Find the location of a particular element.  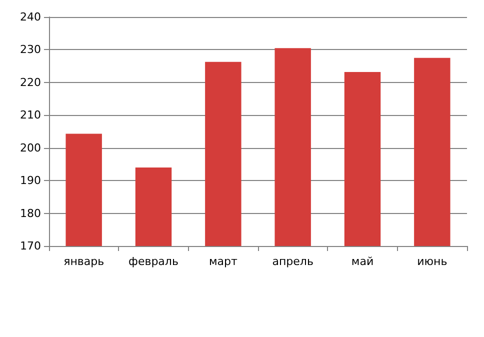

x-tick-label: март is located at coordinates (223, 261).